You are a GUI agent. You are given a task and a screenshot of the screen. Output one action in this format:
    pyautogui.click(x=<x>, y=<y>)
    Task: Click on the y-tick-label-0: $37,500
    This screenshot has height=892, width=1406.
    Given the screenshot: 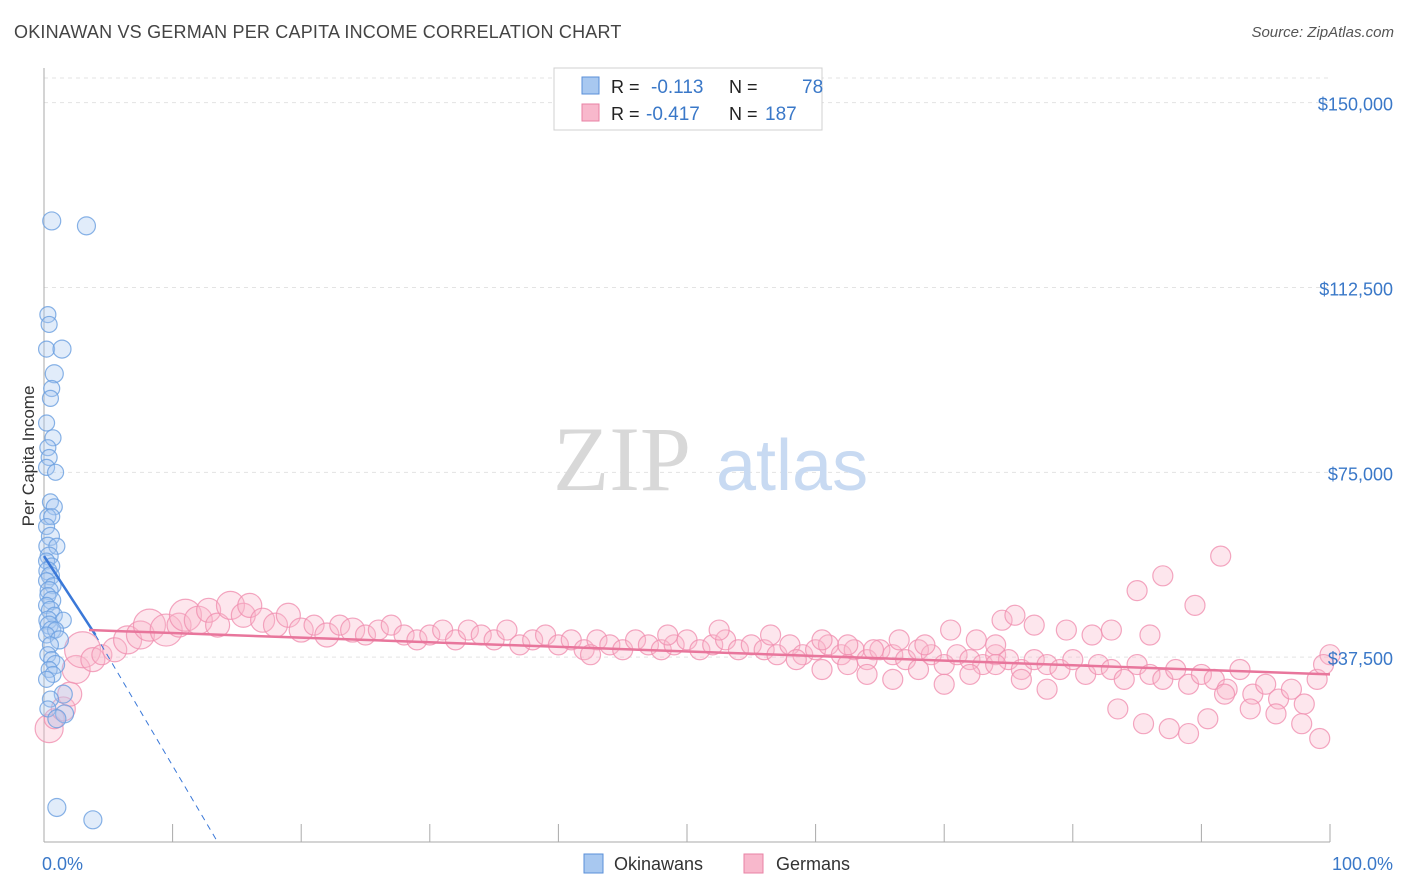 What is the action you would take?
    pyautogui.click(x=1360, y=659)
    